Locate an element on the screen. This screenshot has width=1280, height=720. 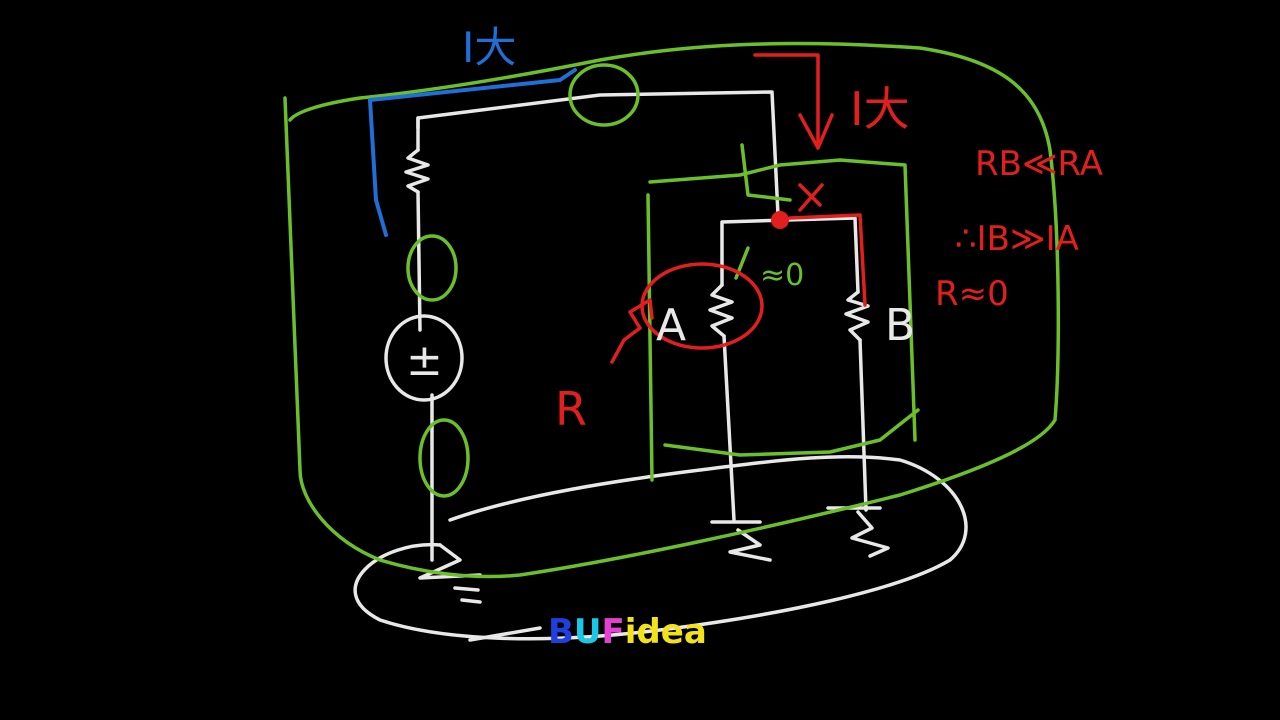
logo-letter-f: F is located at coordinates (613, 632).